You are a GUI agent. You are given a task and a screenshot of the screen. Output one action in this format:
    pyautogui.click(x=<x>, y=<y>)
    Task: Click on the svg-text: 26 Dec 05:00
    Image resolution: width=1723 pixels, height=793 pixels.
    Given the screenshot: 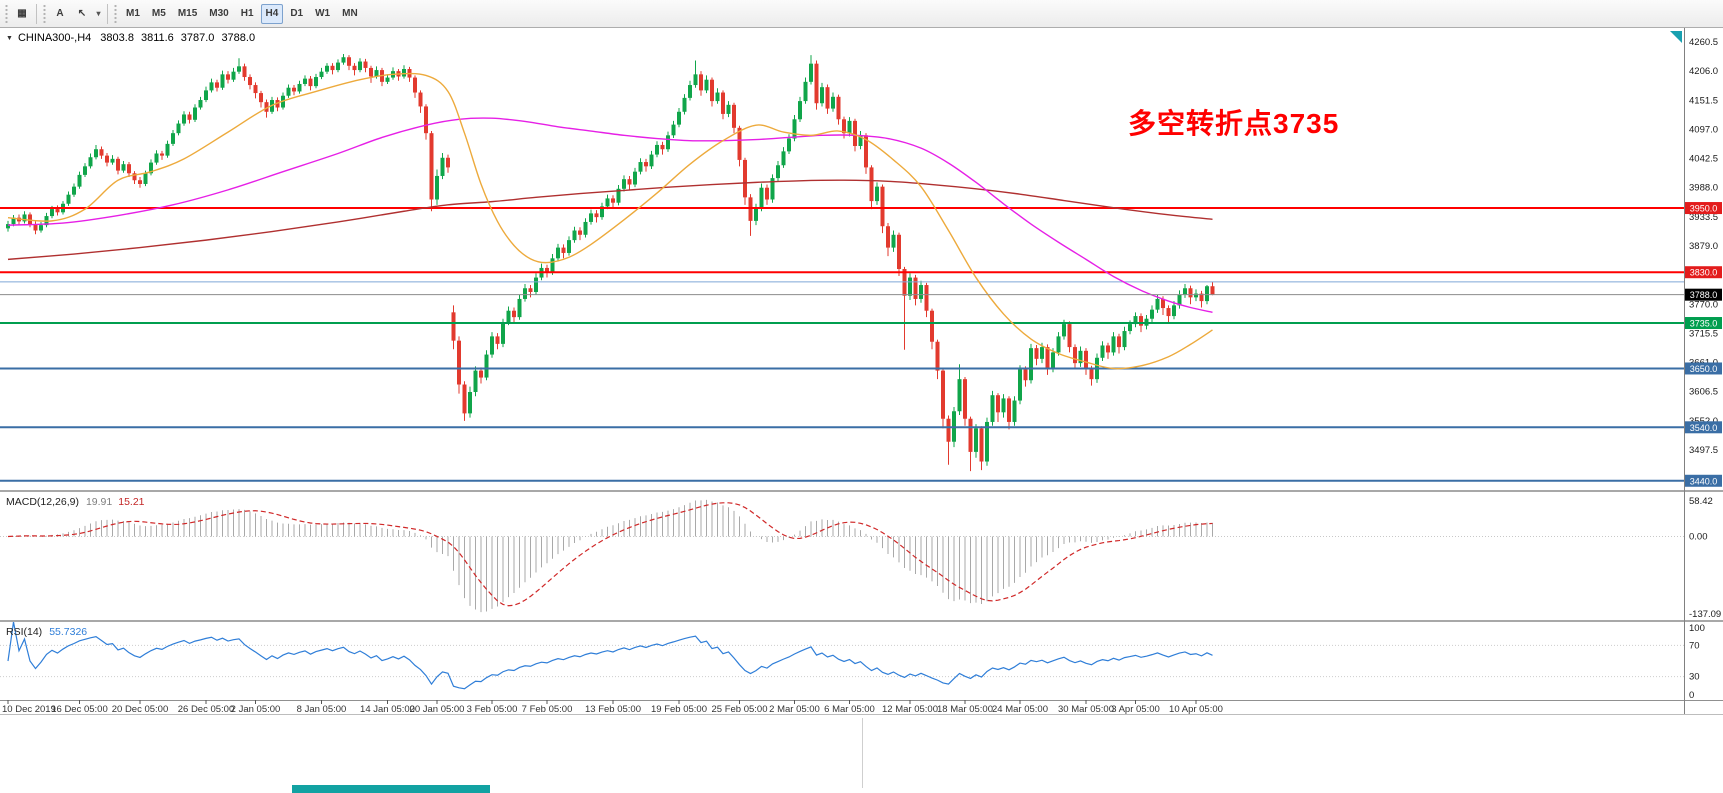 What is the action you would take?
    pyautogui.click(x=206, y=709)
    